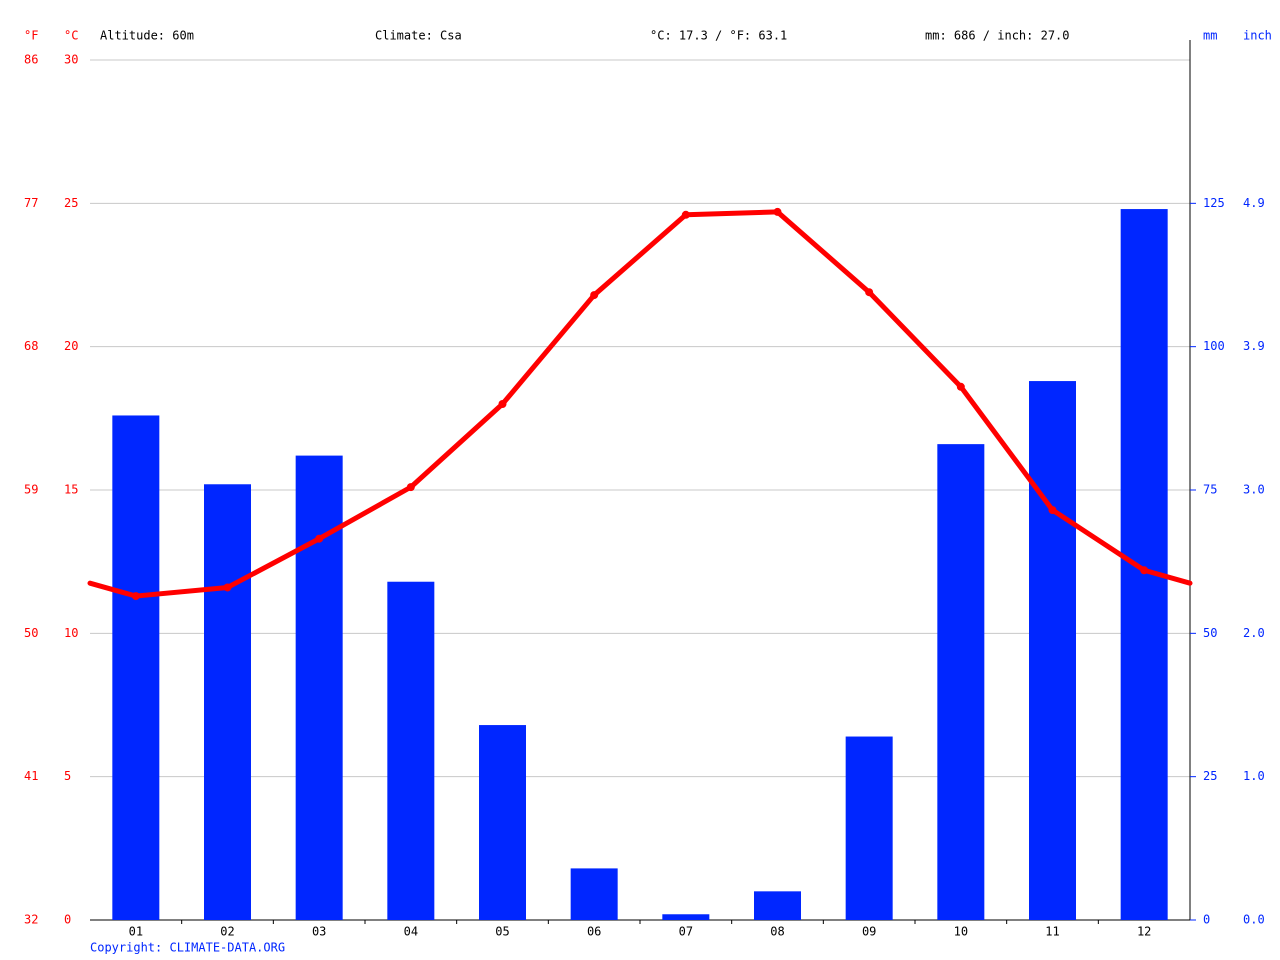 The width and height of the screenshot is (1280, 960). I want to click on info-text: mm: 686 / inch: 27.0, so click(997, 36).